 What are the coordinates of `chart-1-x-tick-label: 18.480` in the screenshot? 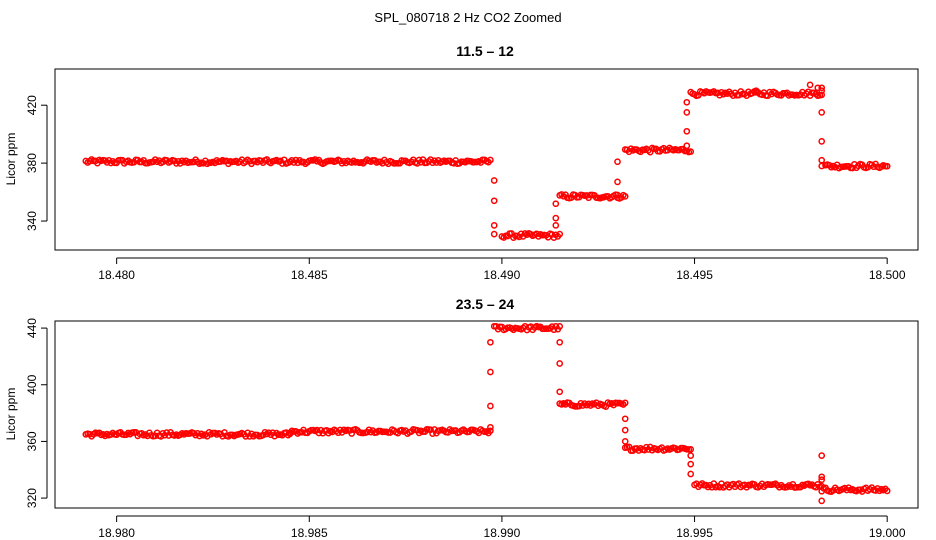 It's located at (116, 275).